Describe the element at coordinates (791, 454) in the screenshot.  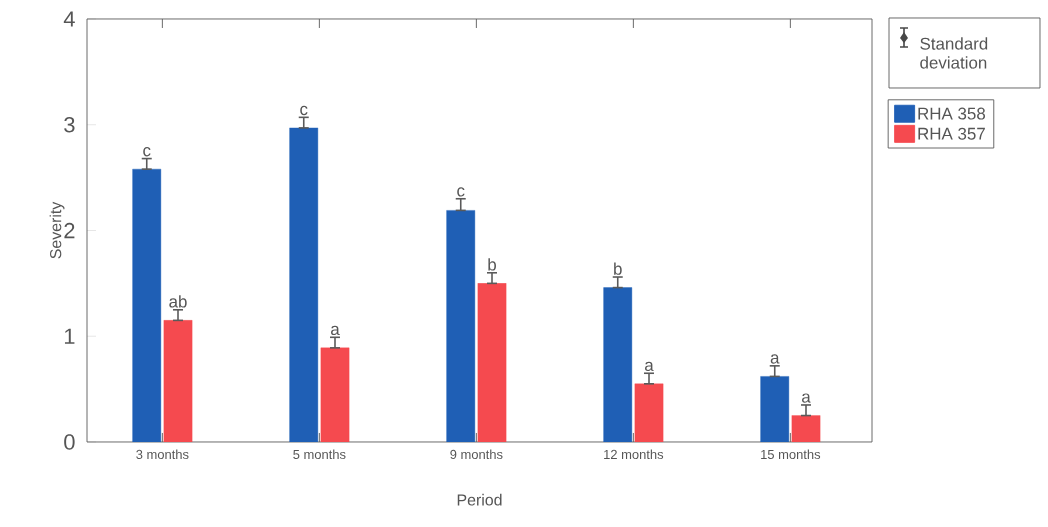
I see `x-tick-label: 15 months` at that location.